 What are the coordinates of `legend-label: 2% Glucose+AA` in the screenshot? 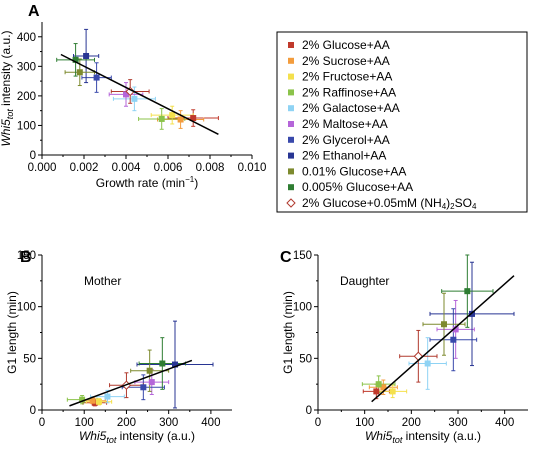 It's located at (346, 45).